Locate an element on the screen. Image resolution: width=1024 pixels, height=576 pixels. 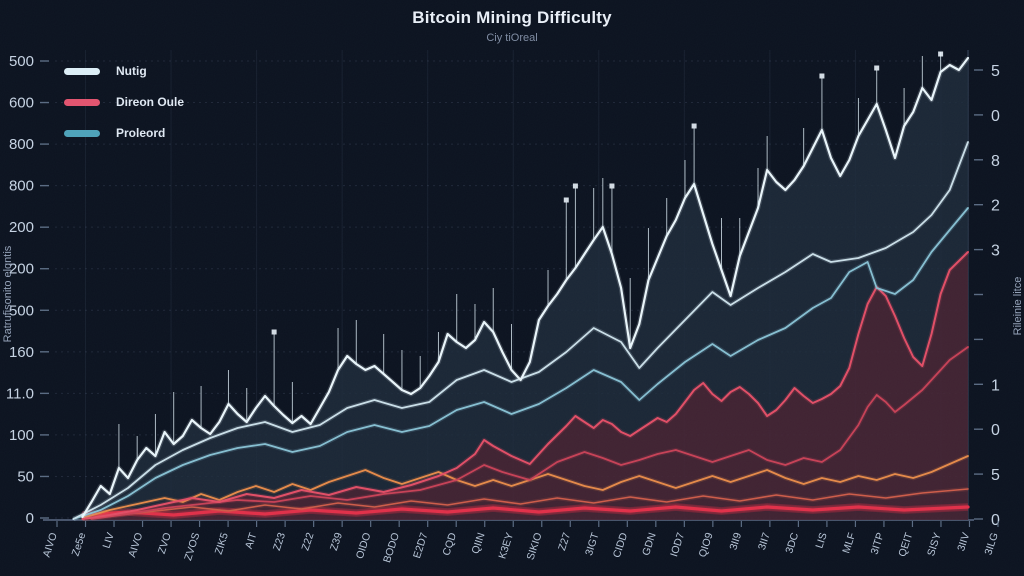
legend-item-series2: Direon Oule is located at coordinates (124, 102).